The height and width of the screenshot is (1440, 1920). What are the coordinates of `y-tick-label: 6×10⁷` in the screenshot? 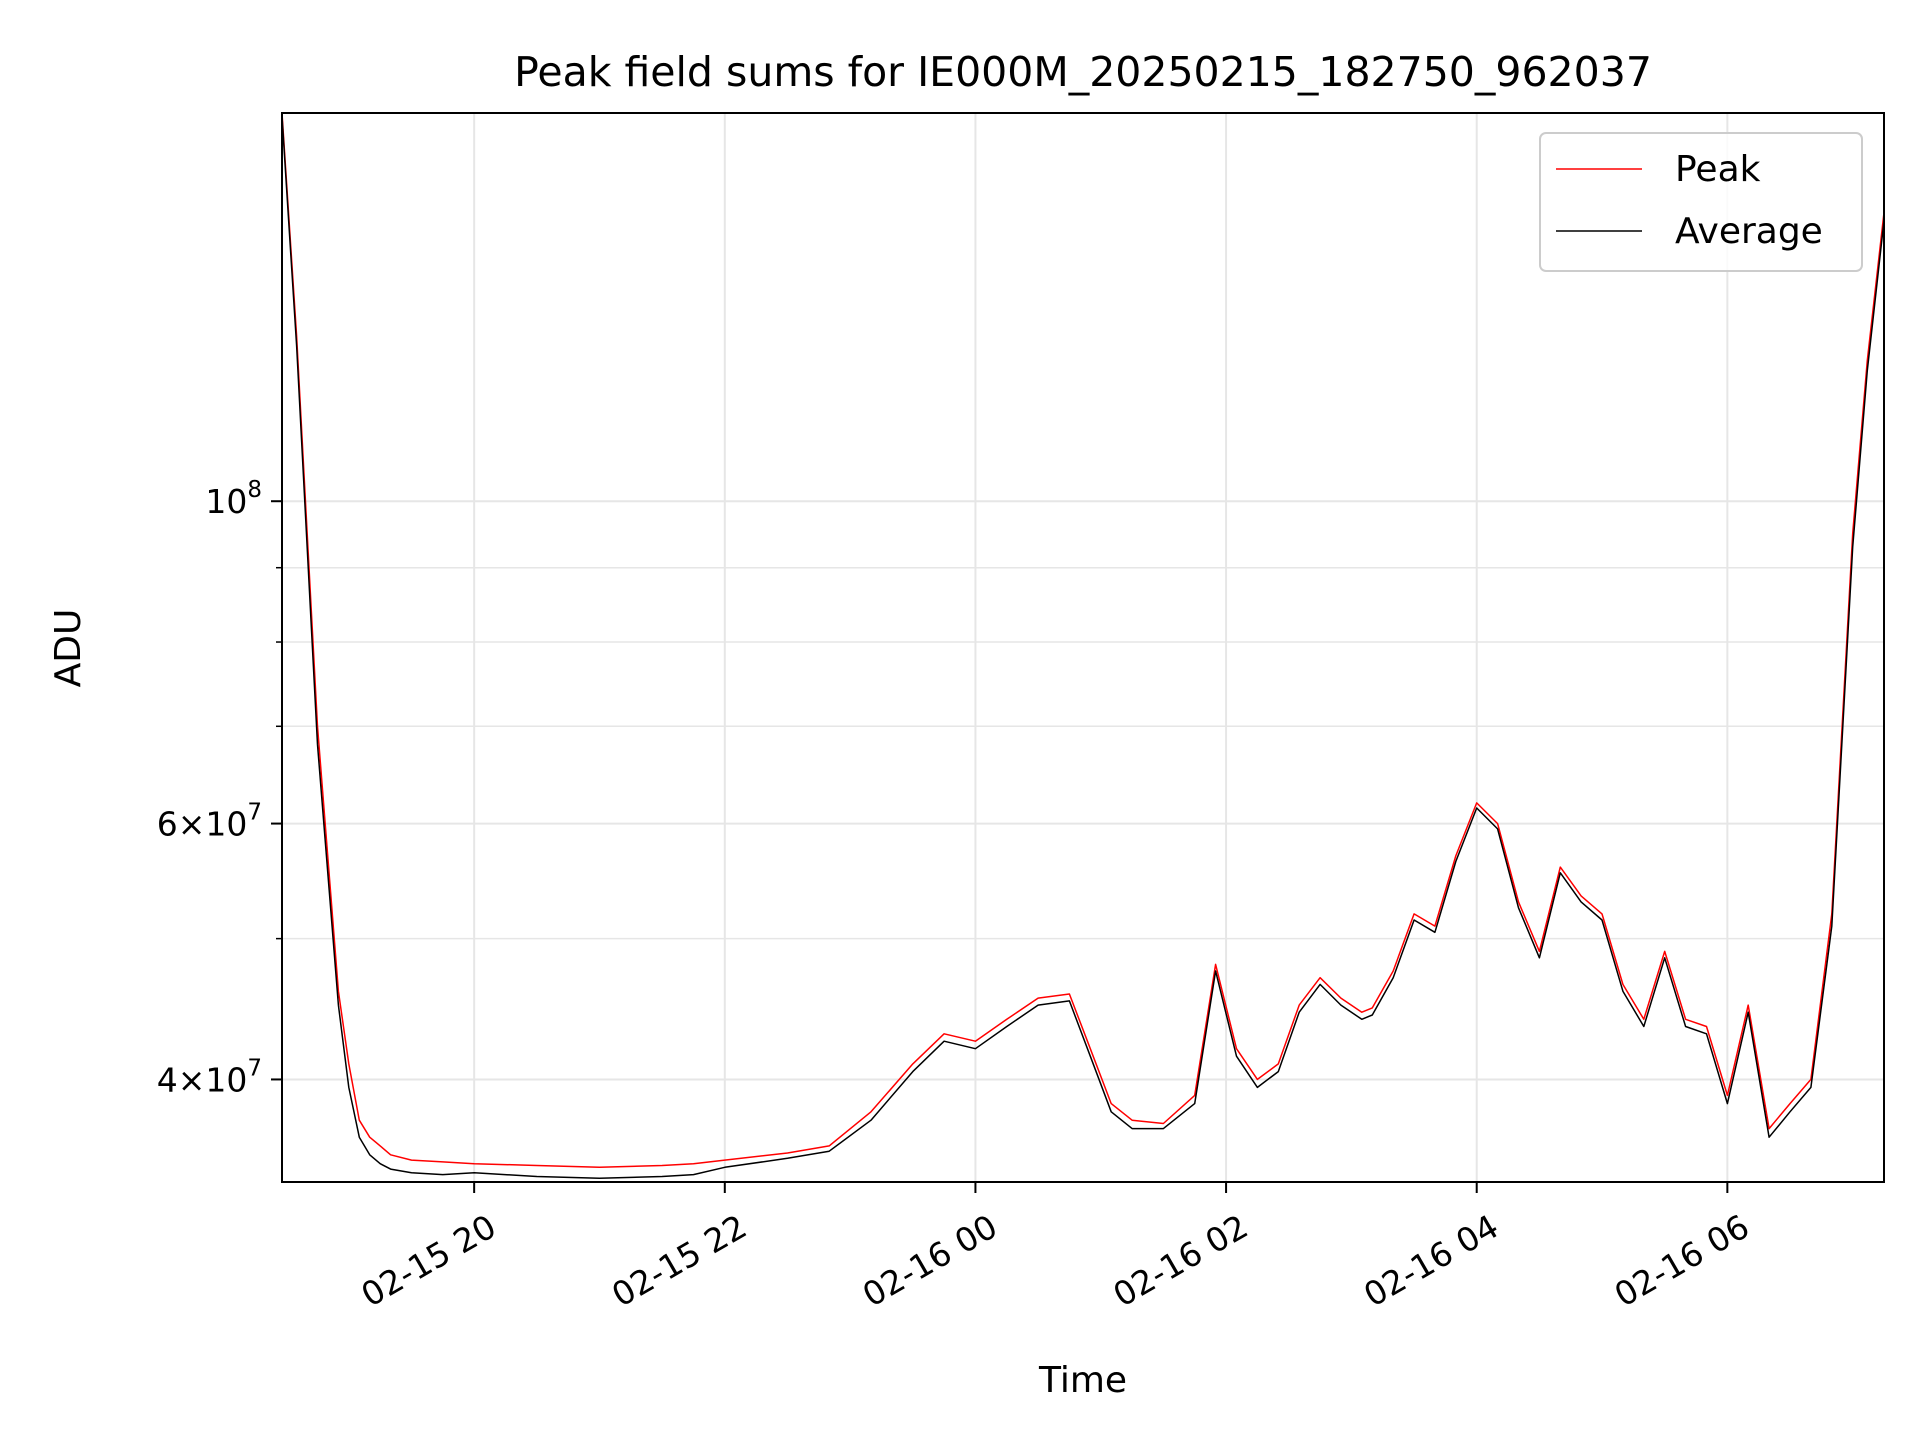 It's located at (209, 822).